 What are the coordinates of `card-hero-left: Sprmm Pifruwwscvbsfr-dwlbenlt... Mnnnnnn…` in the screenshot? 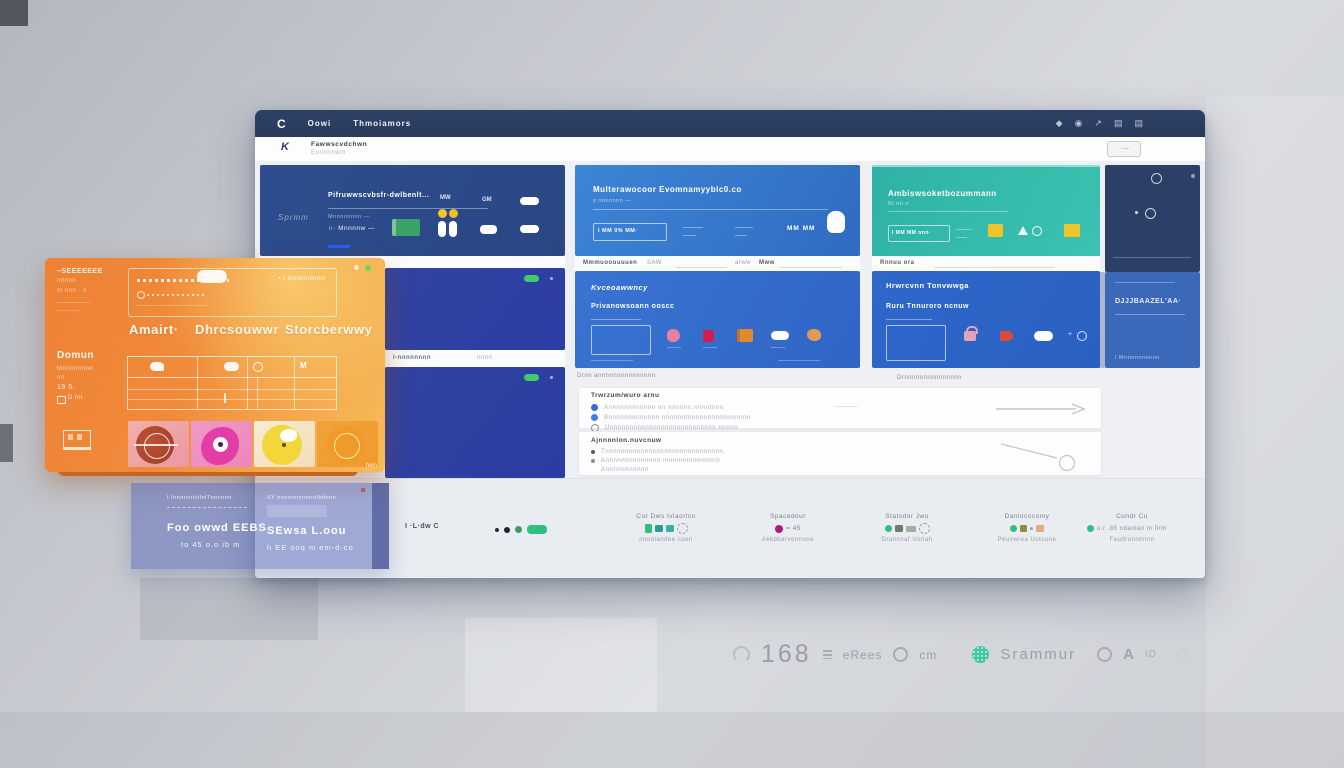 It's located at (412, 210).